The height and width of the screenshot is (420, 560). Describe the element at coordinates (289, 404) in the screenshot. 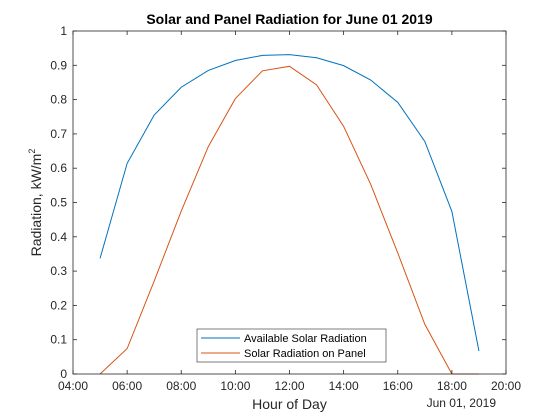

I see `x-axis-label: Hour of Day` at that location.